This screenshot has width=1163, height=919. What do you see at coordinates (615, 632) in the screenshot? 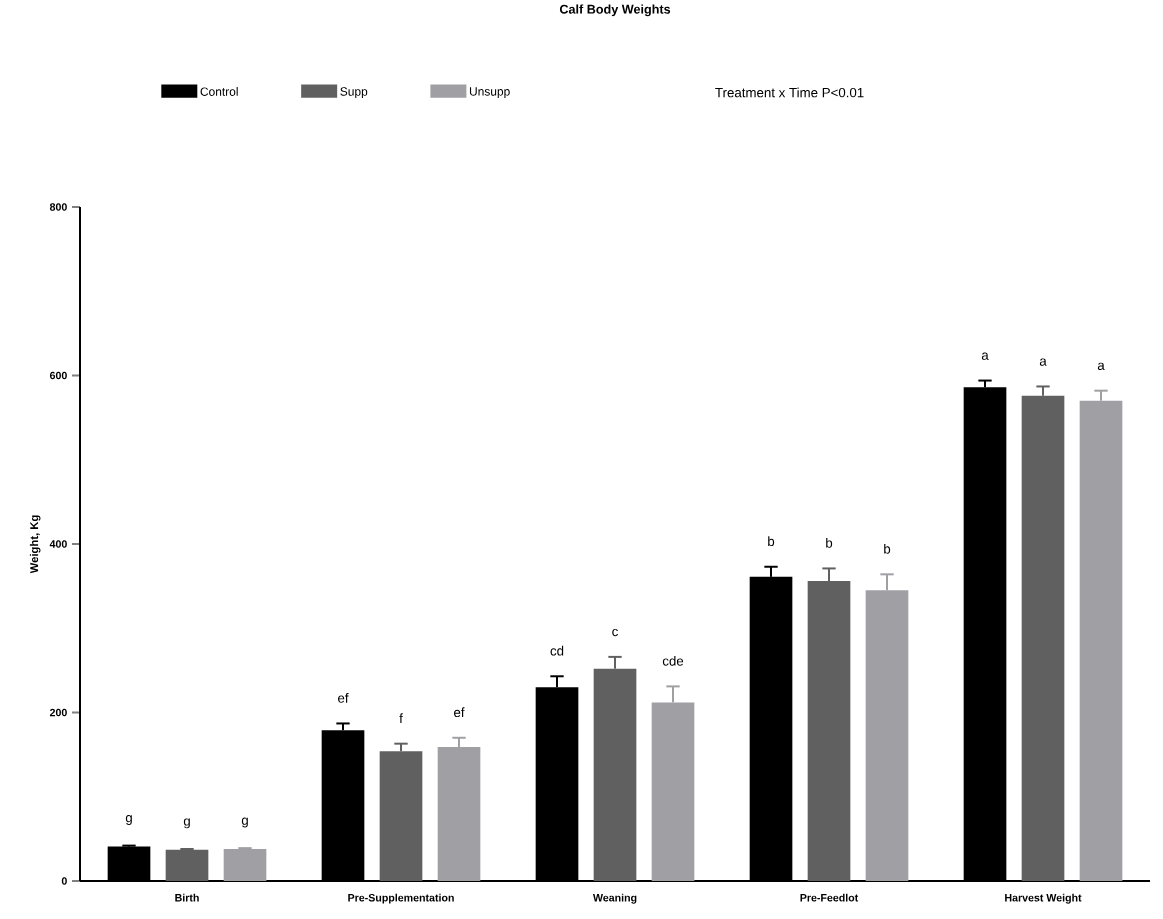
I see `data-label: c` at bounding box center [615, 632].